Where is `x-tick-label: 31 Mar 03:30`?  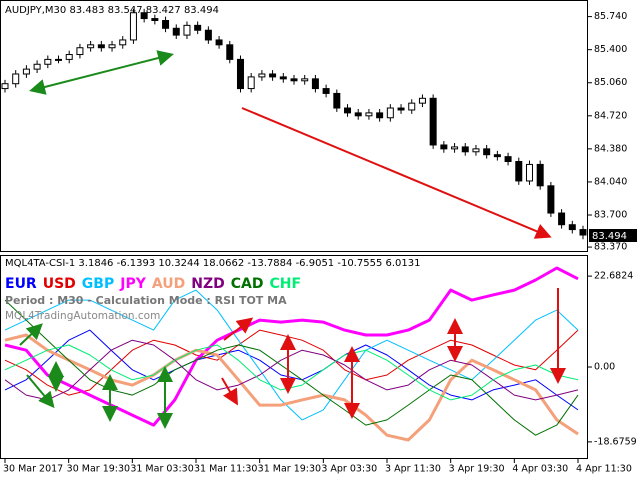
x-tick-label: 31 Mar 03:30 is located at coordinates (161, 469).